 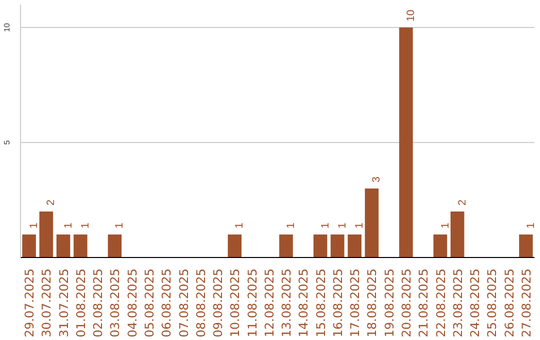 I want to click on x-tick-label: 01.08.2025, so click(x=81, y=303).